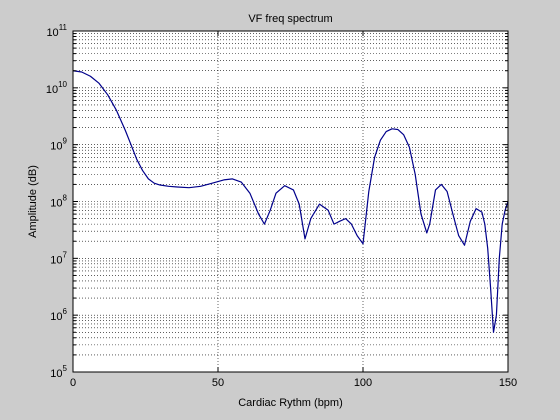 This screenshot has height=420, width=560. I want to click on y-tick-label: 10⁷, so click(58, 258).